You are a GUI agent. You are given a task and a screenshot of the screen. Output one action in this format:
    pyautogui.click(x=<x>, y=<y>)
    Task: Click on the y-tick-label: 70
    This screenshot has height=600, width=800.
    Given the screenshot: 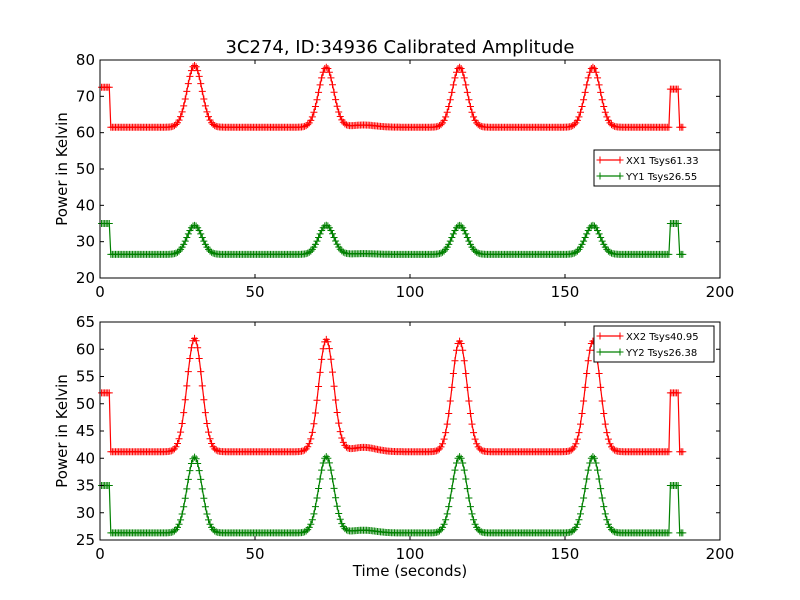 What is the action you would take?
    pyautogui.click(x=85, y=96)
    